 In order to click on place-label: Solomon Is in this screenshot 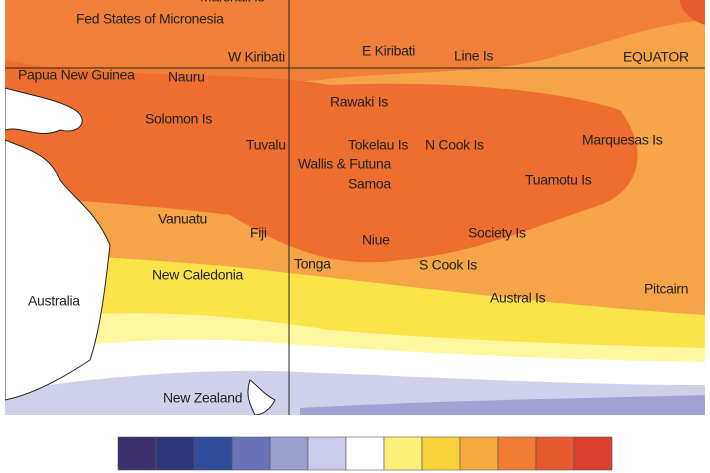, I will do `click(178, 119)`.